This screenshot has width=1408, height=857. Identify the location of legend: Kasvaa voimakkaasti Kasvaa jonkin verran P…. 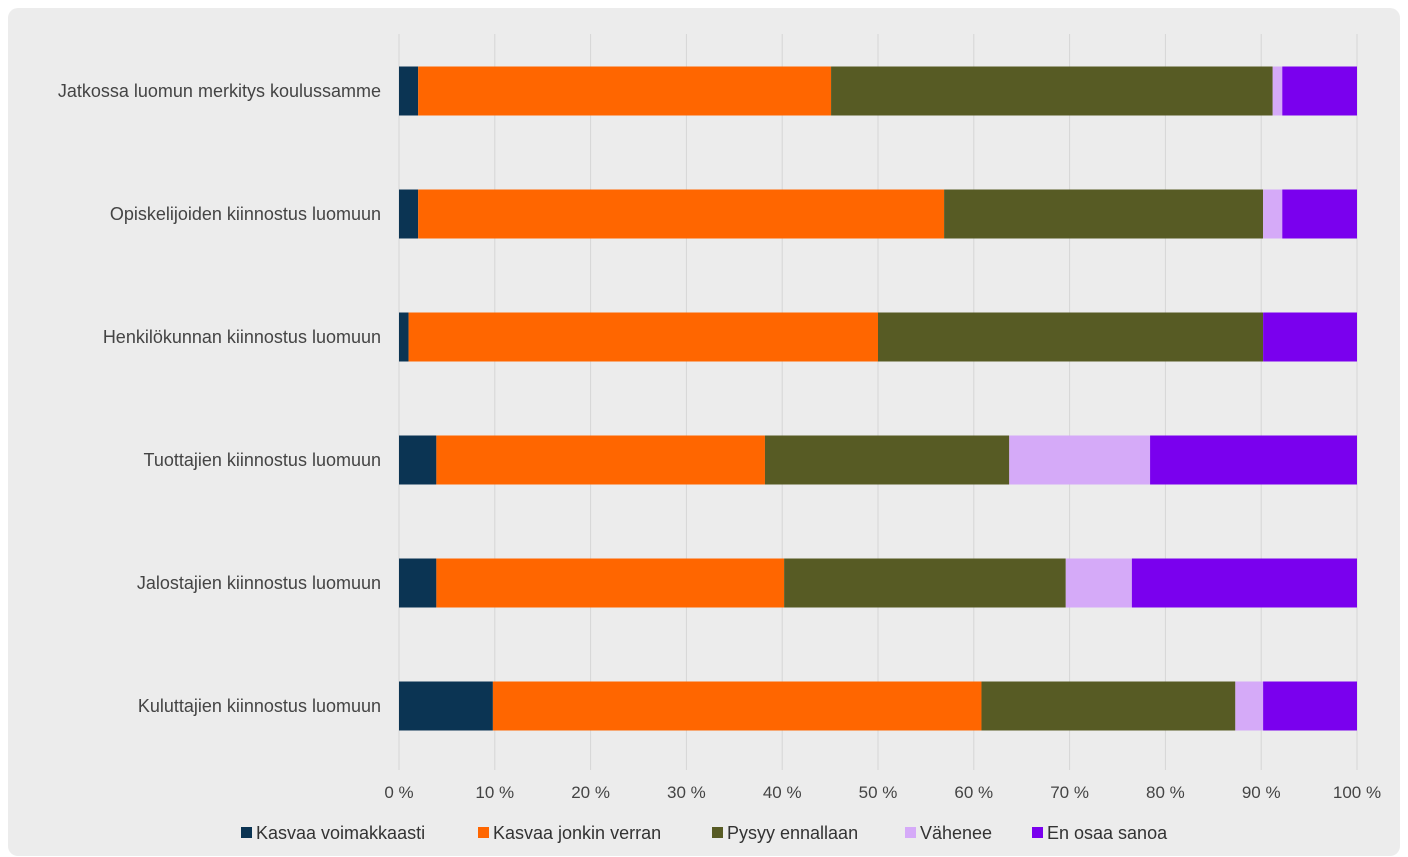
(704, 833).